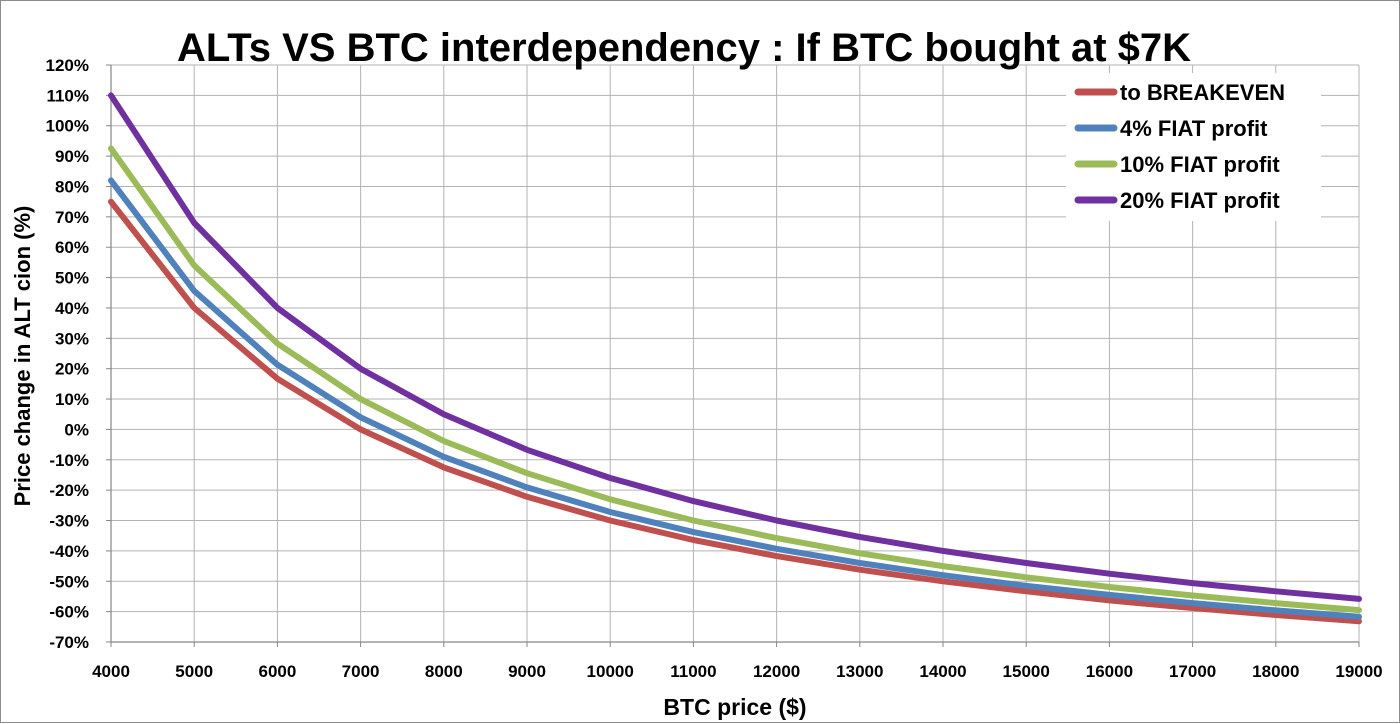 This screenshot has height=724, width=1400. What do you see at coordinates (67, 95) in the screenshot?
I see `y-tick-label: 110%` at bounding box center [67, 95].